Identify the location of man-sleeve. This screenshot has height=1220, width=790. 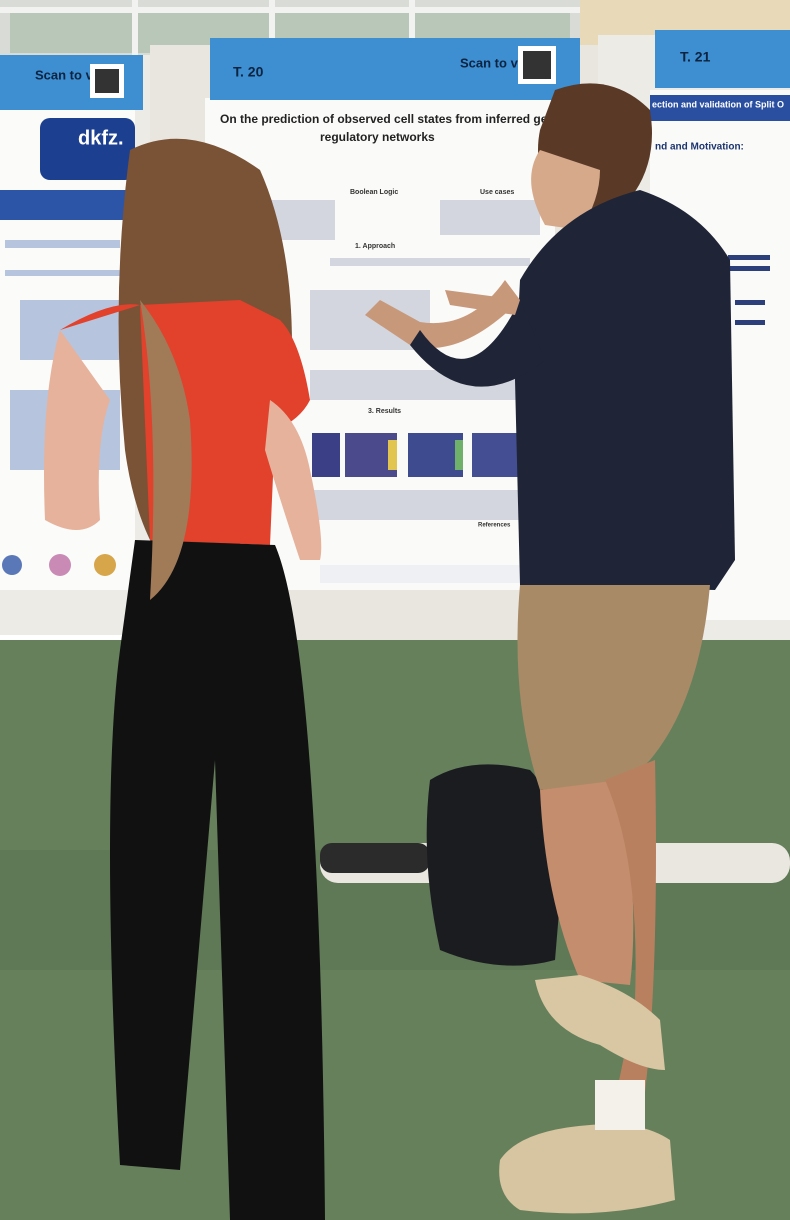
(477, 343).